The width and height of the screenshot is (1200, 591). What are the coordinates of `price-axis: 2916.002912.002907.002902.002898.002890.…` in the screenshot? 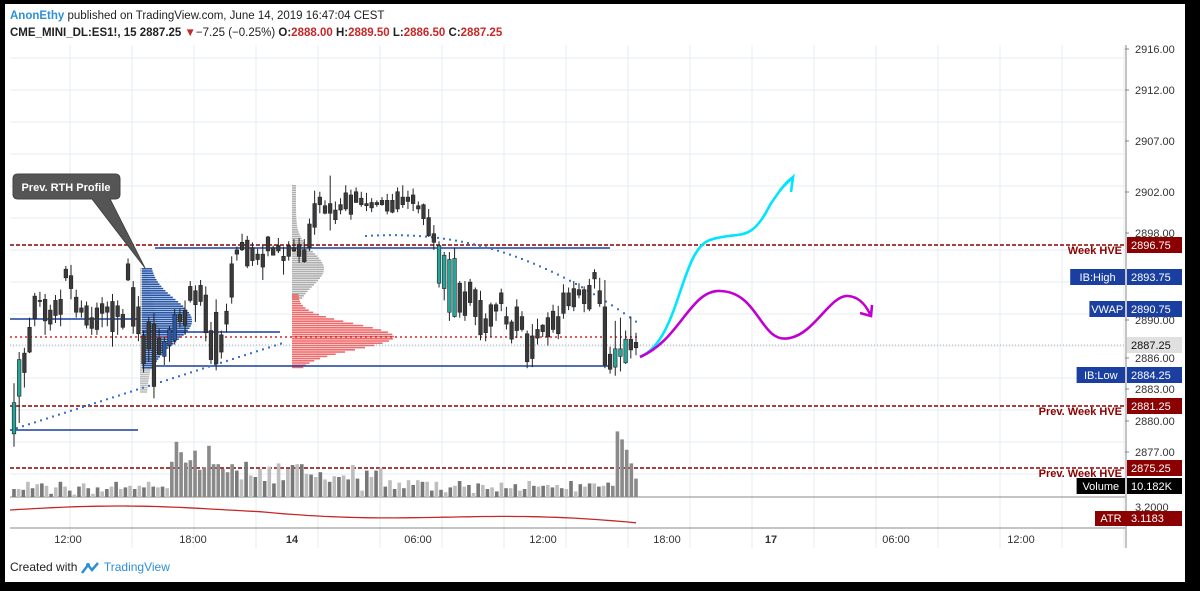 It's located at (1110, 285).